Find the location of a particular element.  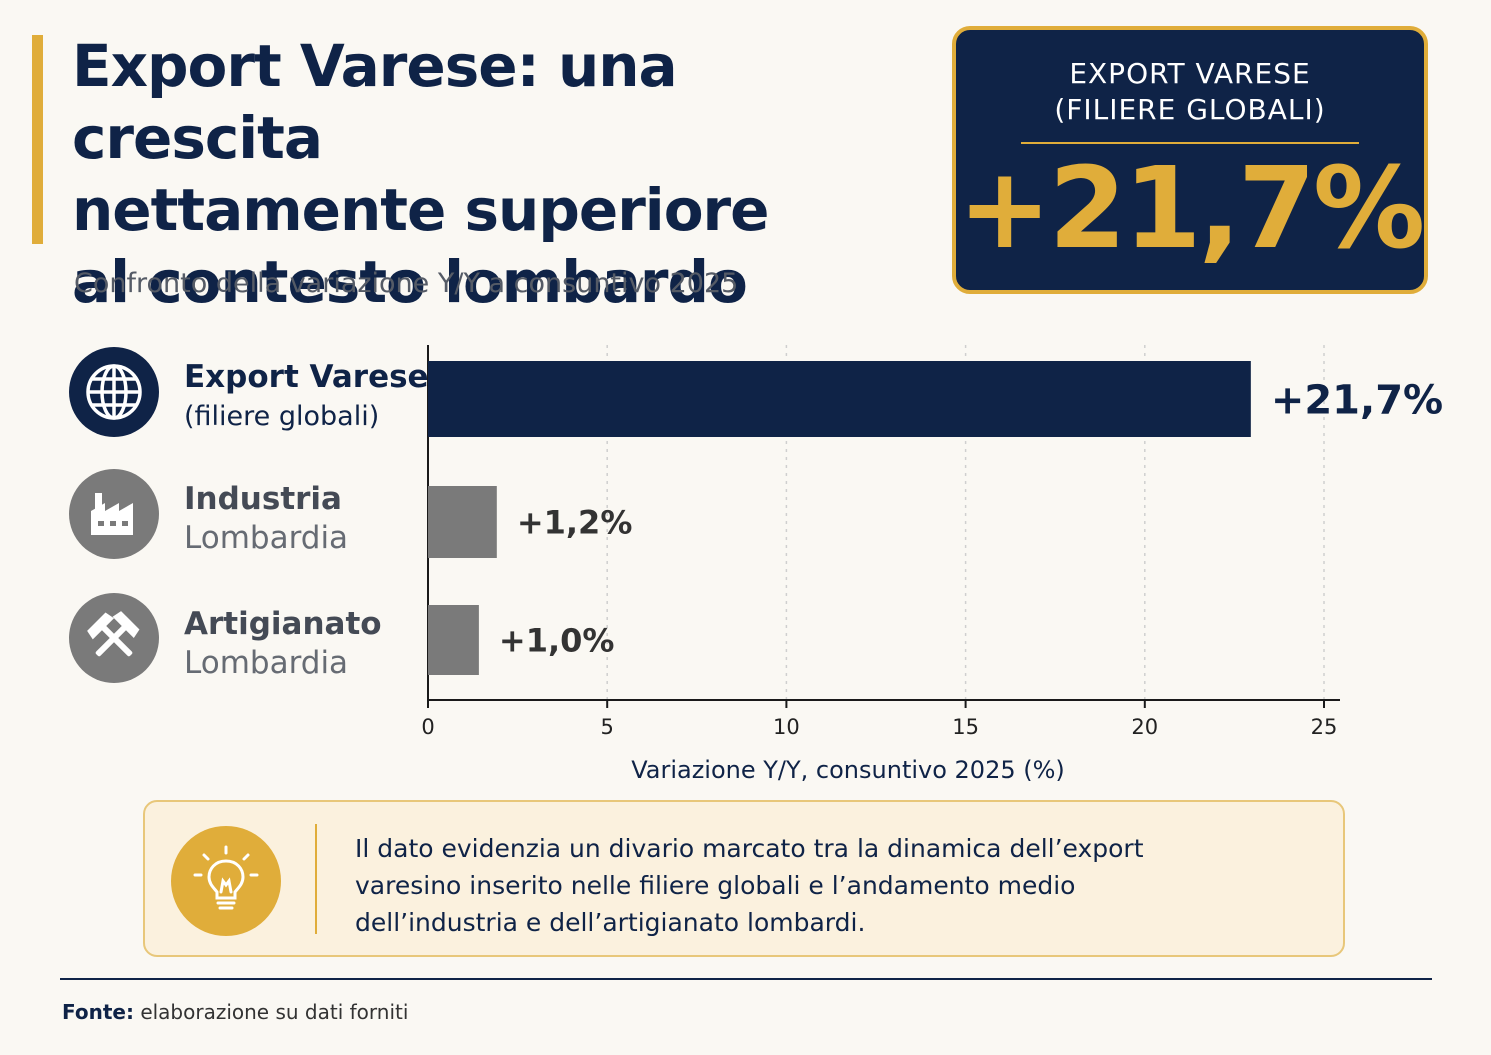

kpi-label-line-1: EXPORT VARESE is located at coordinates (1190, 73).